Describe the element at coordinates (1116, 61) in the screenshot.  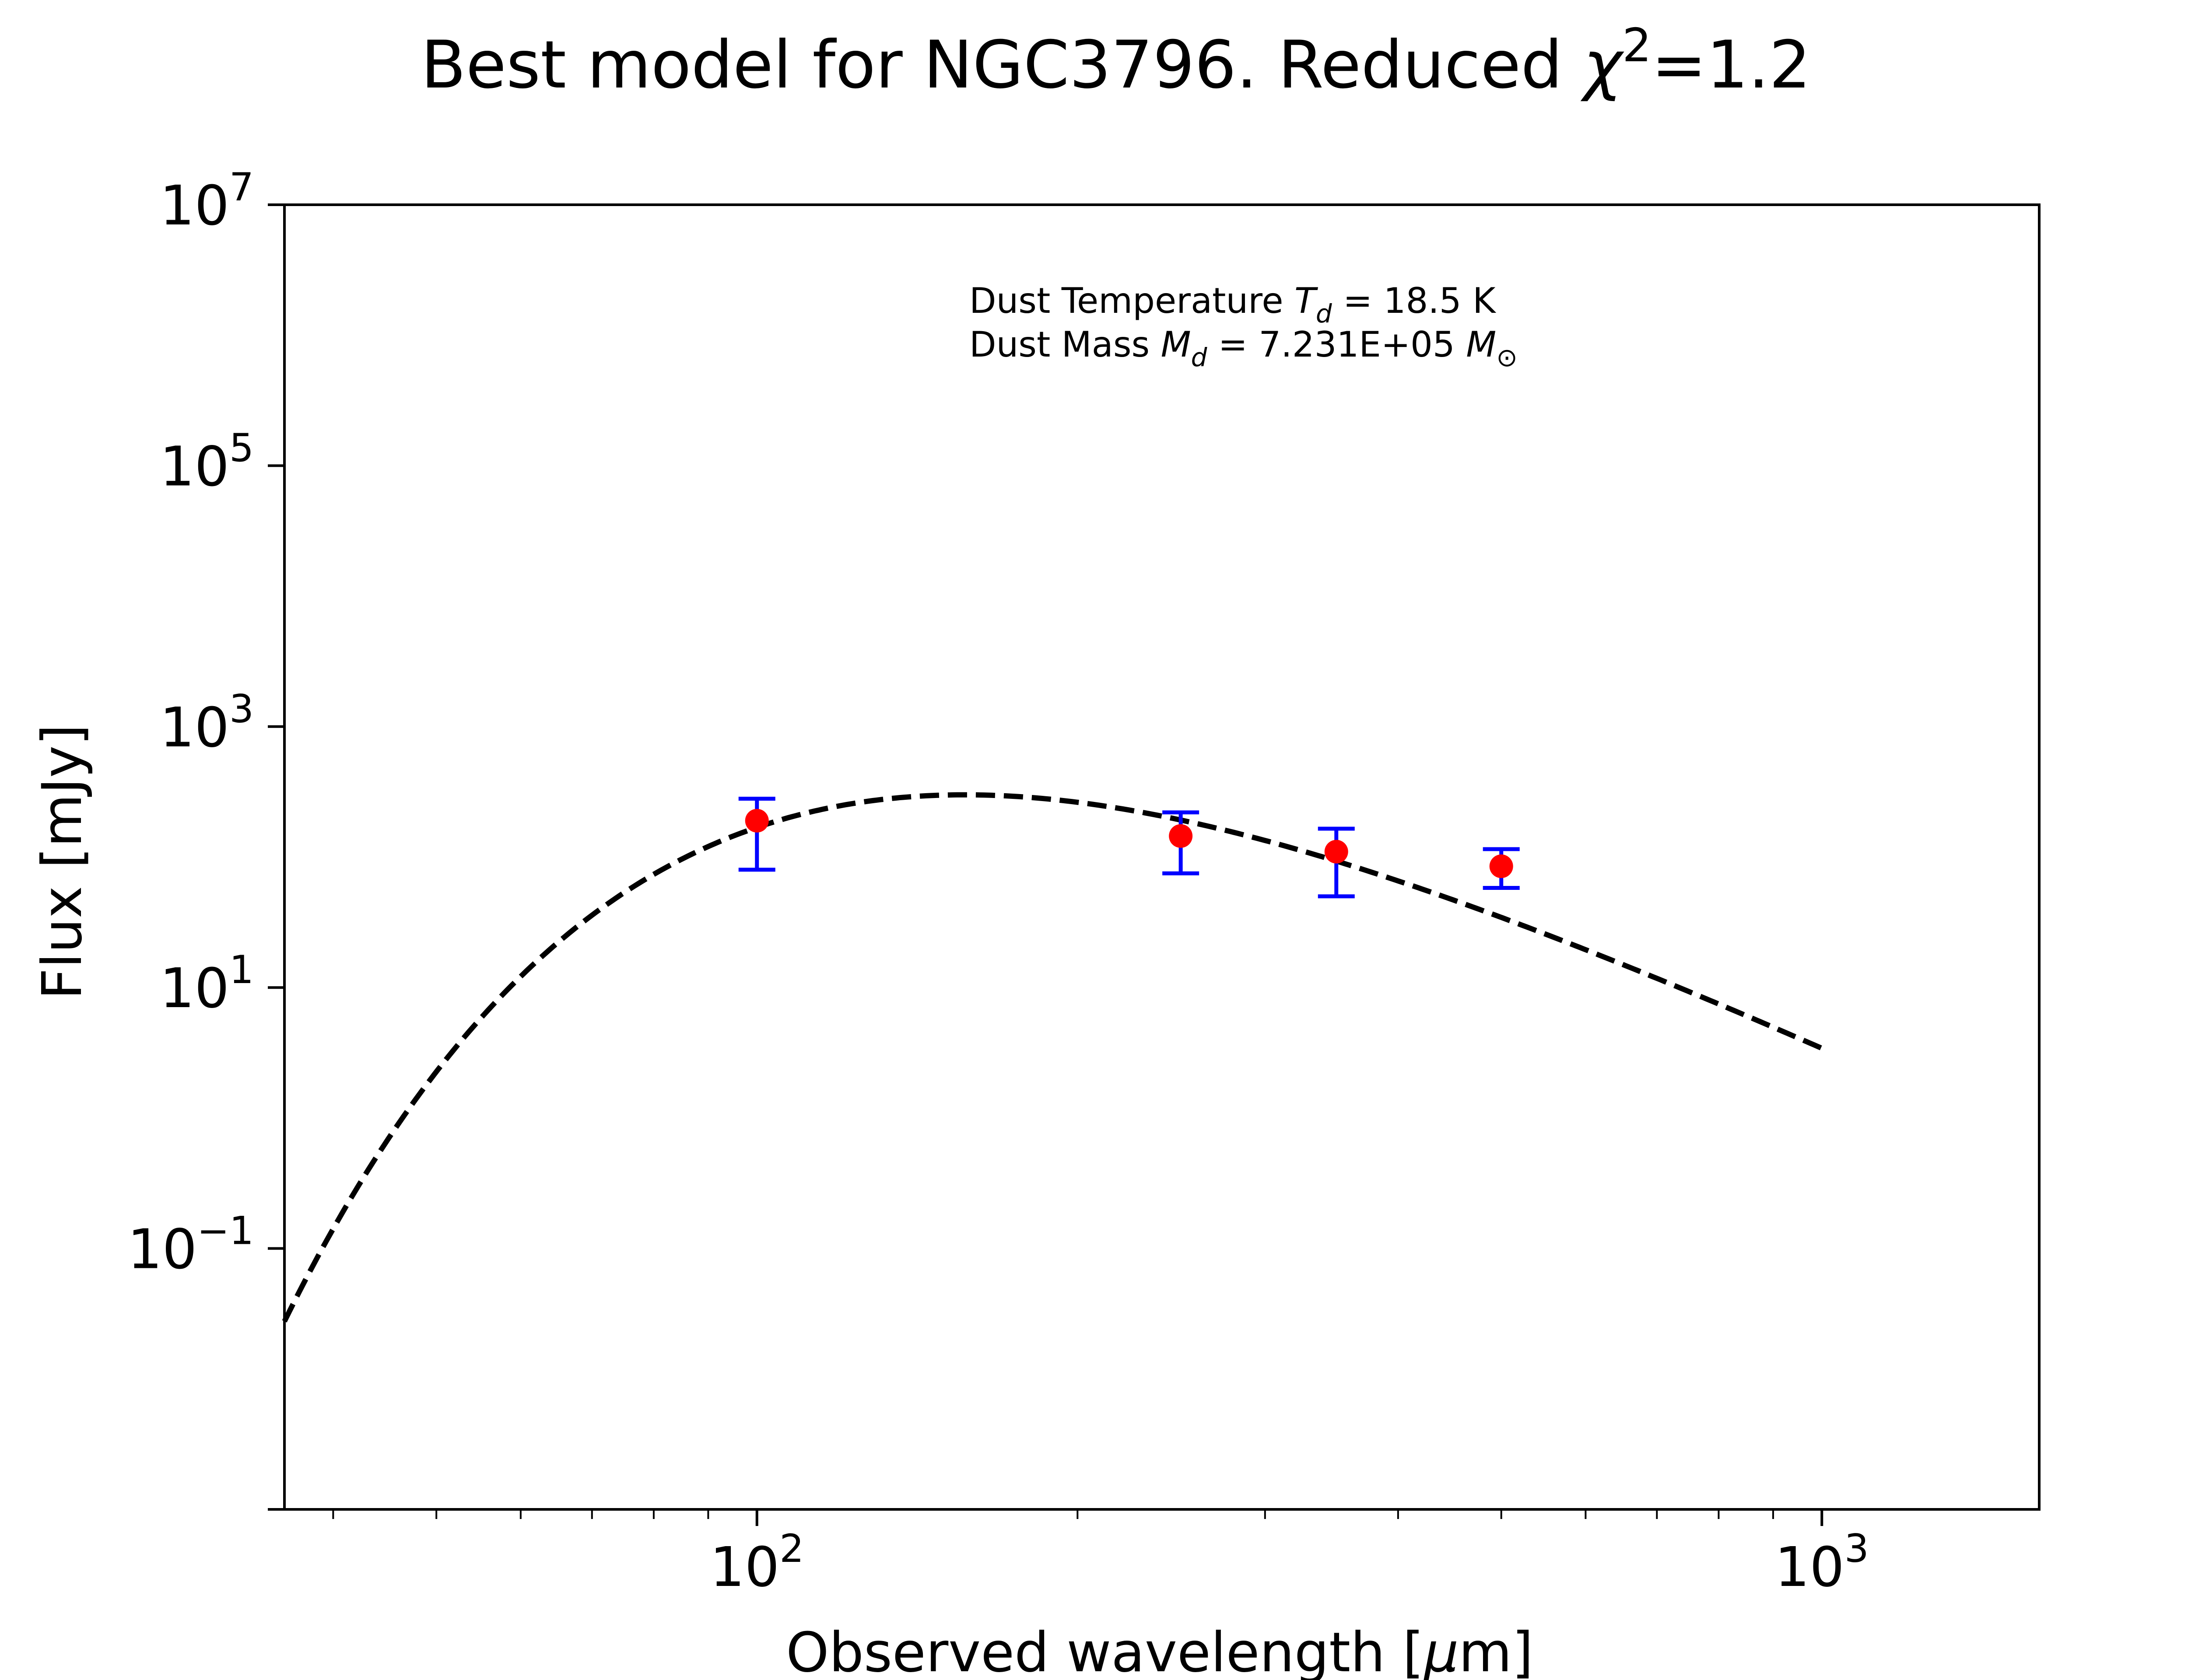
I see `chart-title: Best model for NGC3796. Reduced χ2=1.2` at that location.